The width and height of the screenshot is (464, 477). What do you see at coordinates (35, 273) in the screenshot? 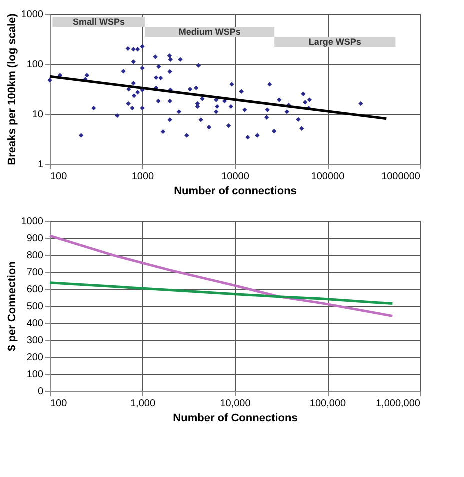
I see `y-tick-label: 700` at bounding box center [35, 273].